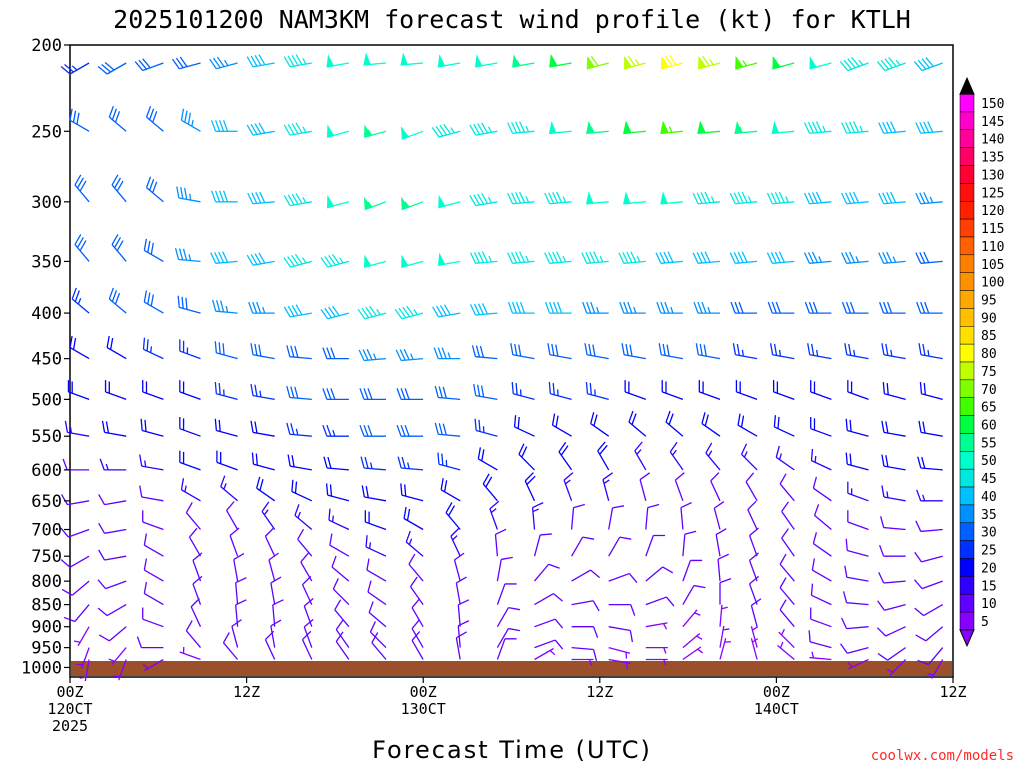 Image resolution: width=1024 pixels, height=768 pixels. I want to click on colorbar-label: 125, so click(992, 193).